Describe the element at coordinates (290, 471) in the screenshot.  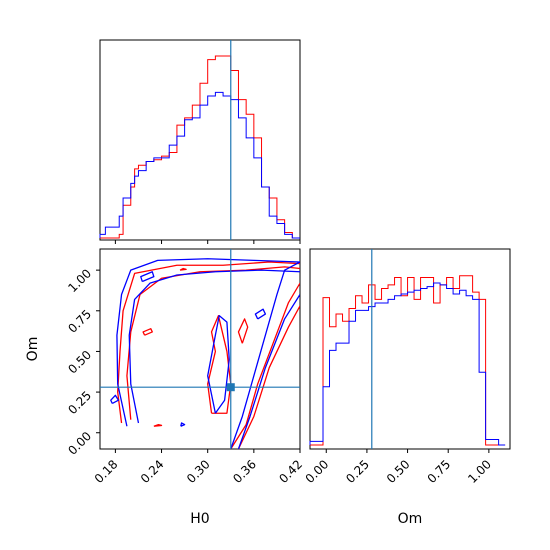
I see `h0-x-tick-label-4: 0.42` at that location.